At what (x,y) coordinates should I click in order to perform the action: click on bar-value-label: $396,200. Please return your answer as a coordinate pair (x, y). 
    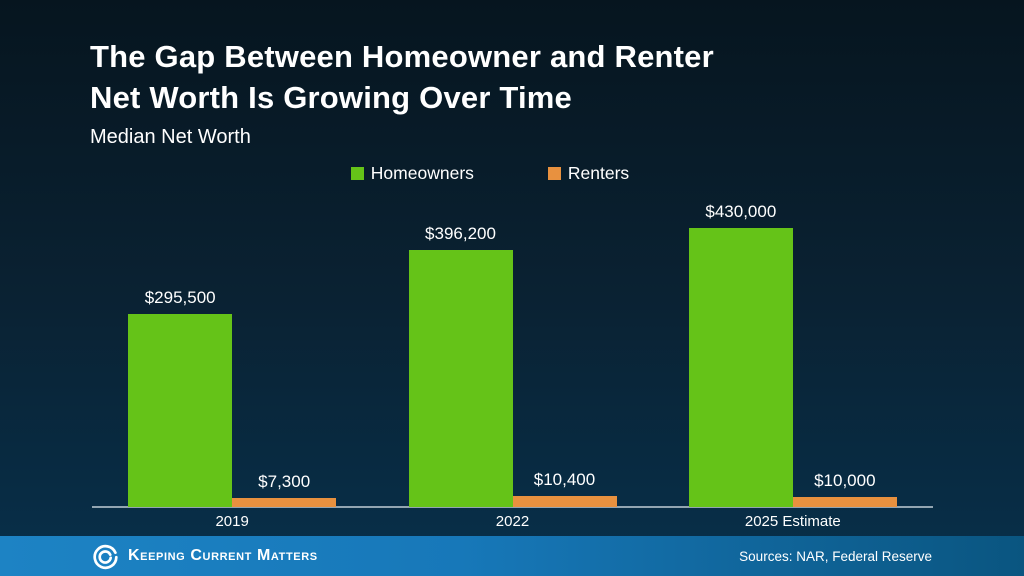
    Looking at the image, I should click on (460, 233).